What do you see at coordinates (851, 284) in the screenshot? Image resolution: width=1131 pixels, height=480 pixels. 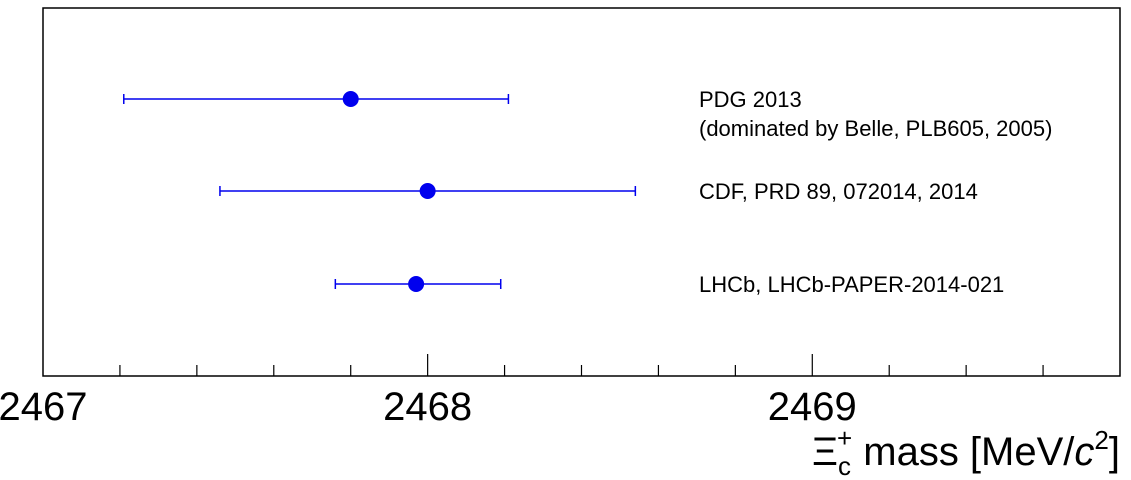 I see `entry-label: LHCb, LHCb-PAPER-2014-021` at bounding box center [851, 284].